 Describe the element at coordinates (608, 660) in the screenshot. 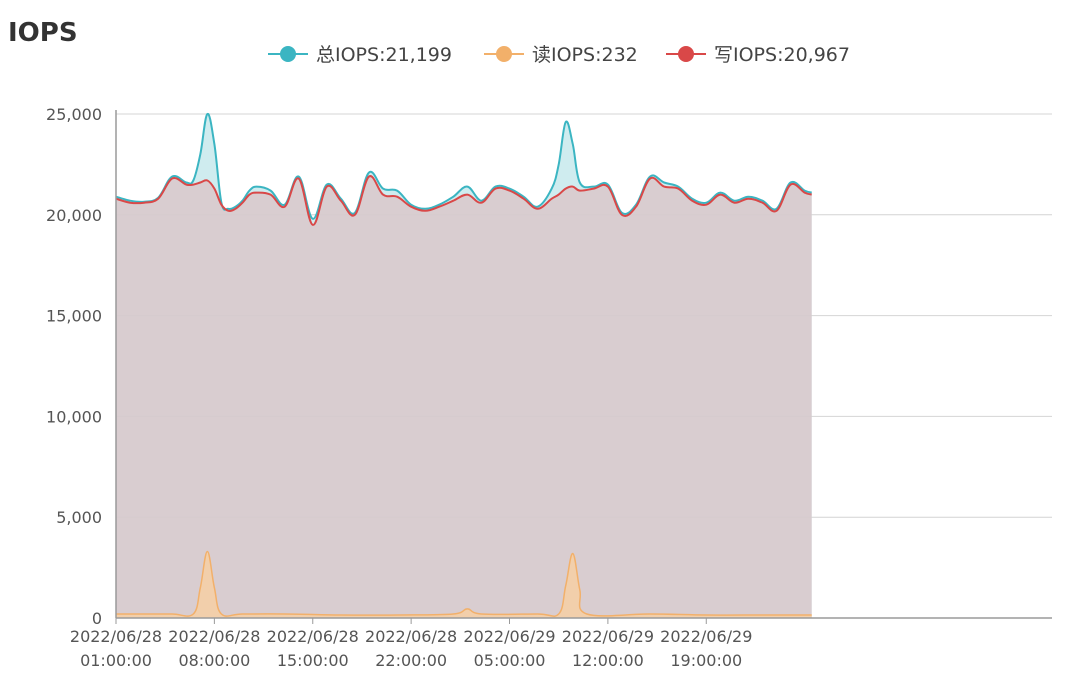

I see `x-tick-time-5: 12:00:00` at that location.